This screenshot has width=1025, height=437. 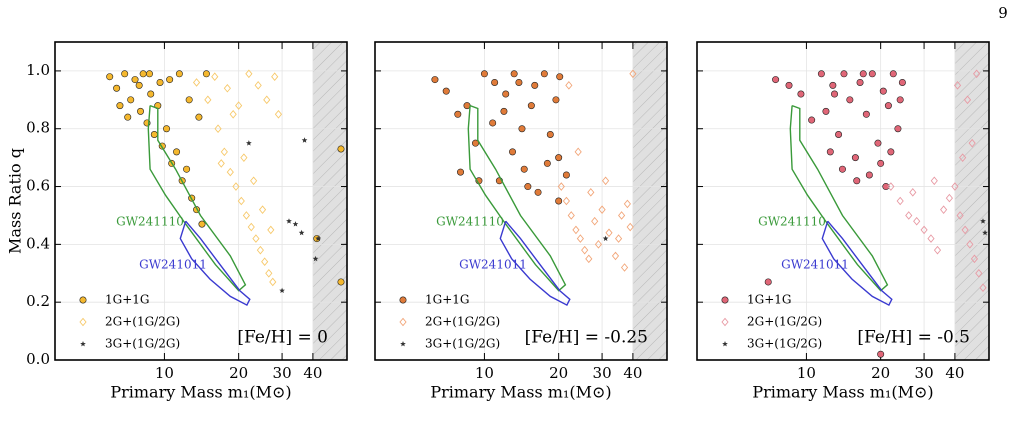 What do you see at coordinates (815, 265) in the screenshot?
I see `contour-label: GW241011` at bounding box center [815, 265].